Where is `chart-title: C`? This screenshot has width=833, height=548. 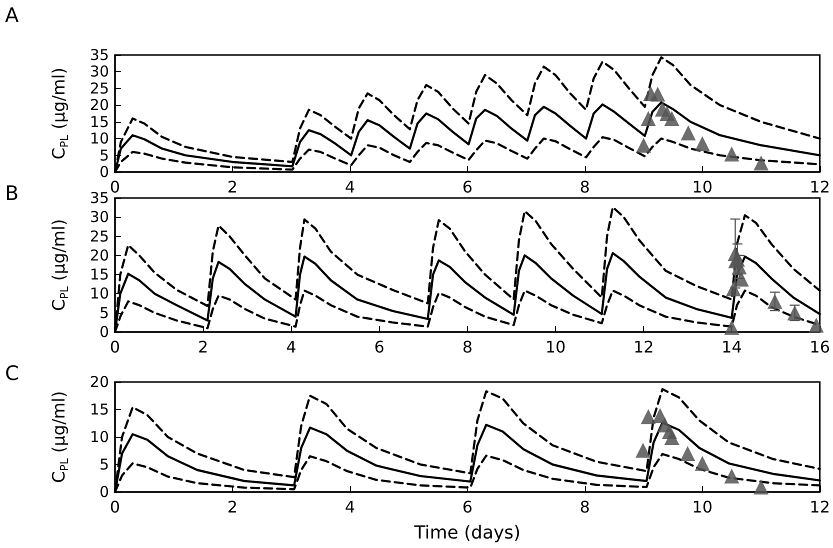 chart-title: C is located at coordinates (12, 373).